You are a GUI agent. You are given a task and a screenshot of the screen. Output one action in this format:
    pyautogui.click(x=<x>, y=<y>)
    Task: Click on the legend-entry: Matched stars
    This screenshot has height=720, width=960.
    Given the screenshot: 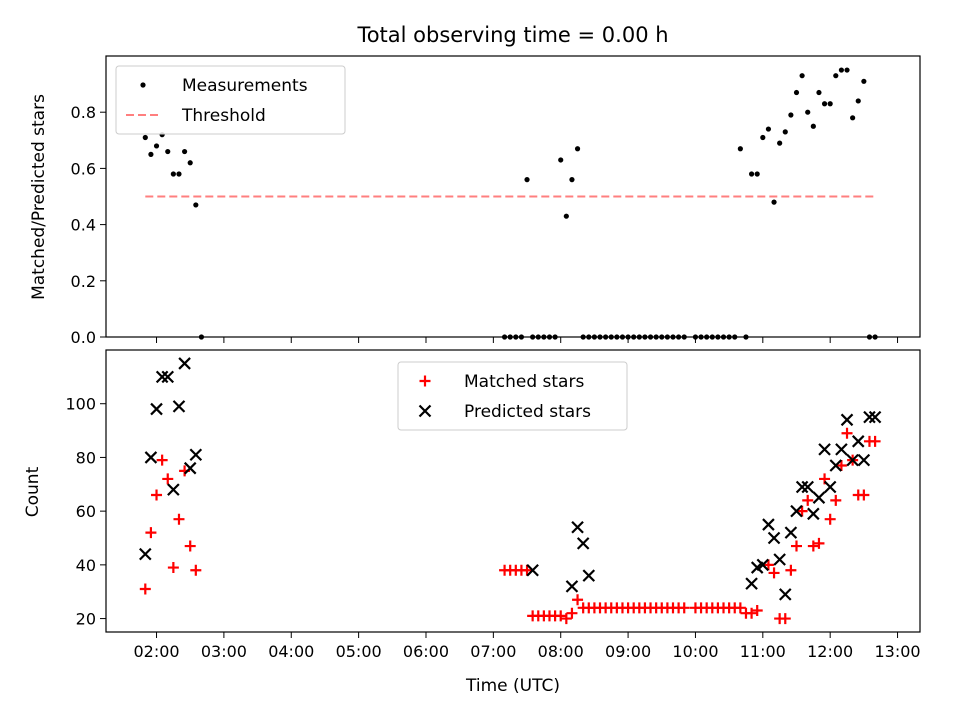 What is the action you would take?
    pyautogui.click(x=524, y=382)
    